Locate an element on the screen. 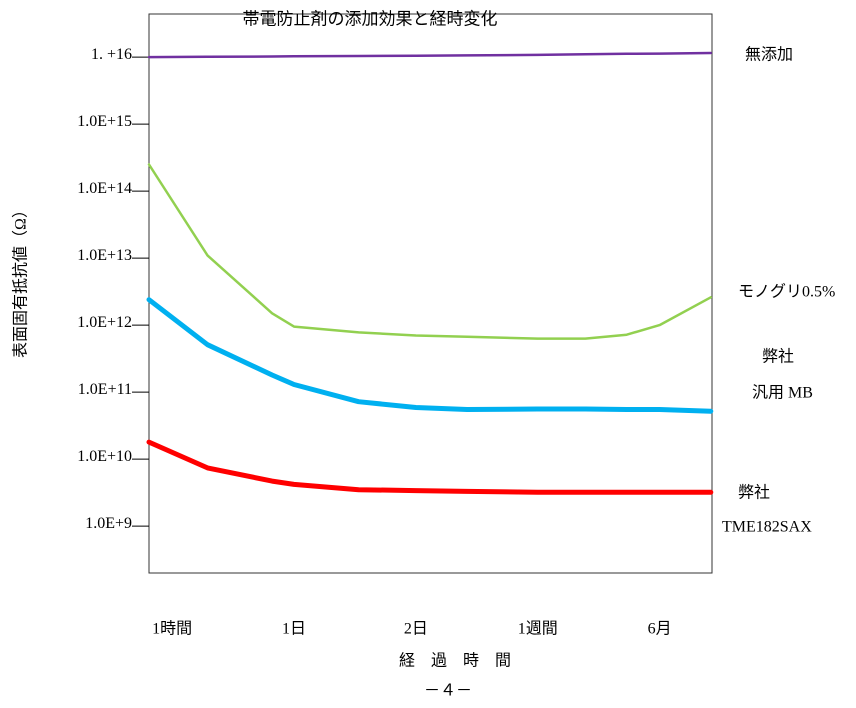 This screenshot has height=708, width=856. y-axis-label: 表面固有抵抗値（Ω） is located at coordinates (21, 280).